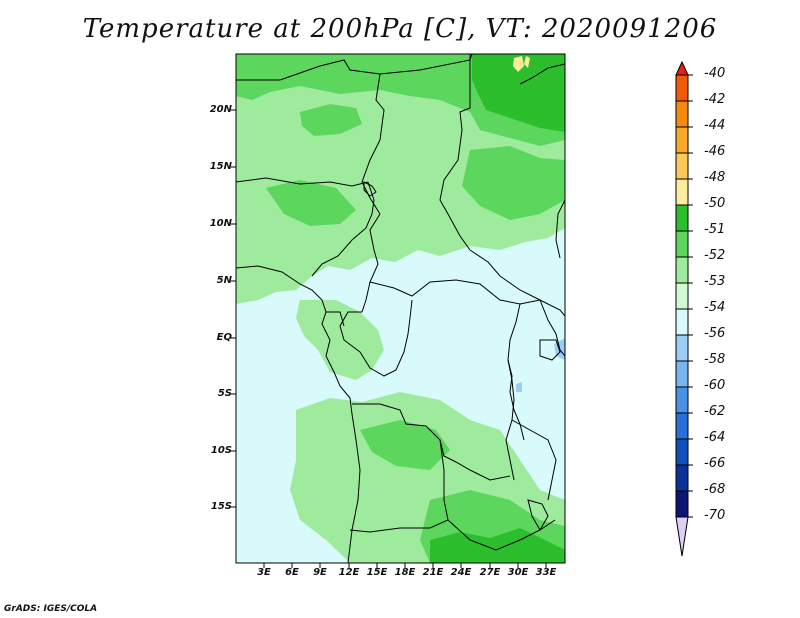  Describe the element at coordinates (715, 515) in the screenshot. I see `colorbar-label: -70` at that location.